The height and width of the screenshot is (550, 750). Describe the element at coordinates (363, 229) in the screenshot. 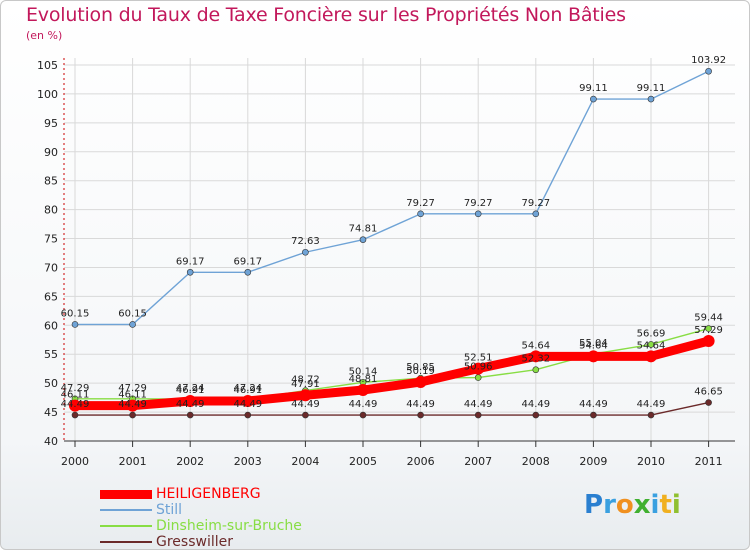

I see `data-label: 74.81` at that location.